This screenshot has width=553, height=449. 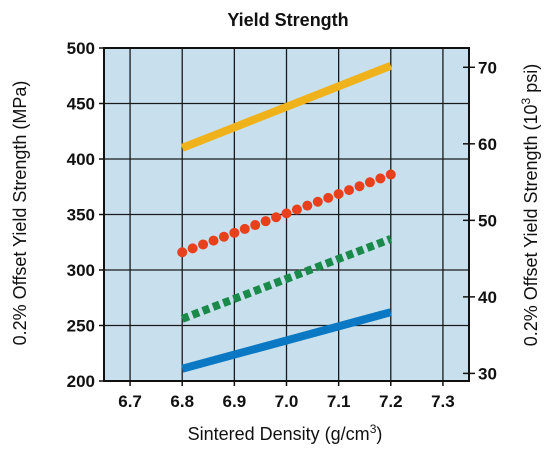 I want to click on y-tick-label: 400, so click(x=81, y=159).